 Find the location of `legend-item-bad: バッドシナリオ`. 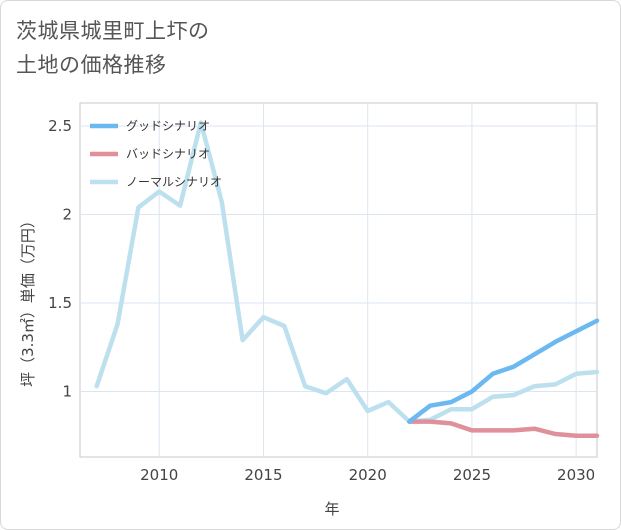

legend-item-bad: バッドシナリオ is located at coordinates (150, 154).